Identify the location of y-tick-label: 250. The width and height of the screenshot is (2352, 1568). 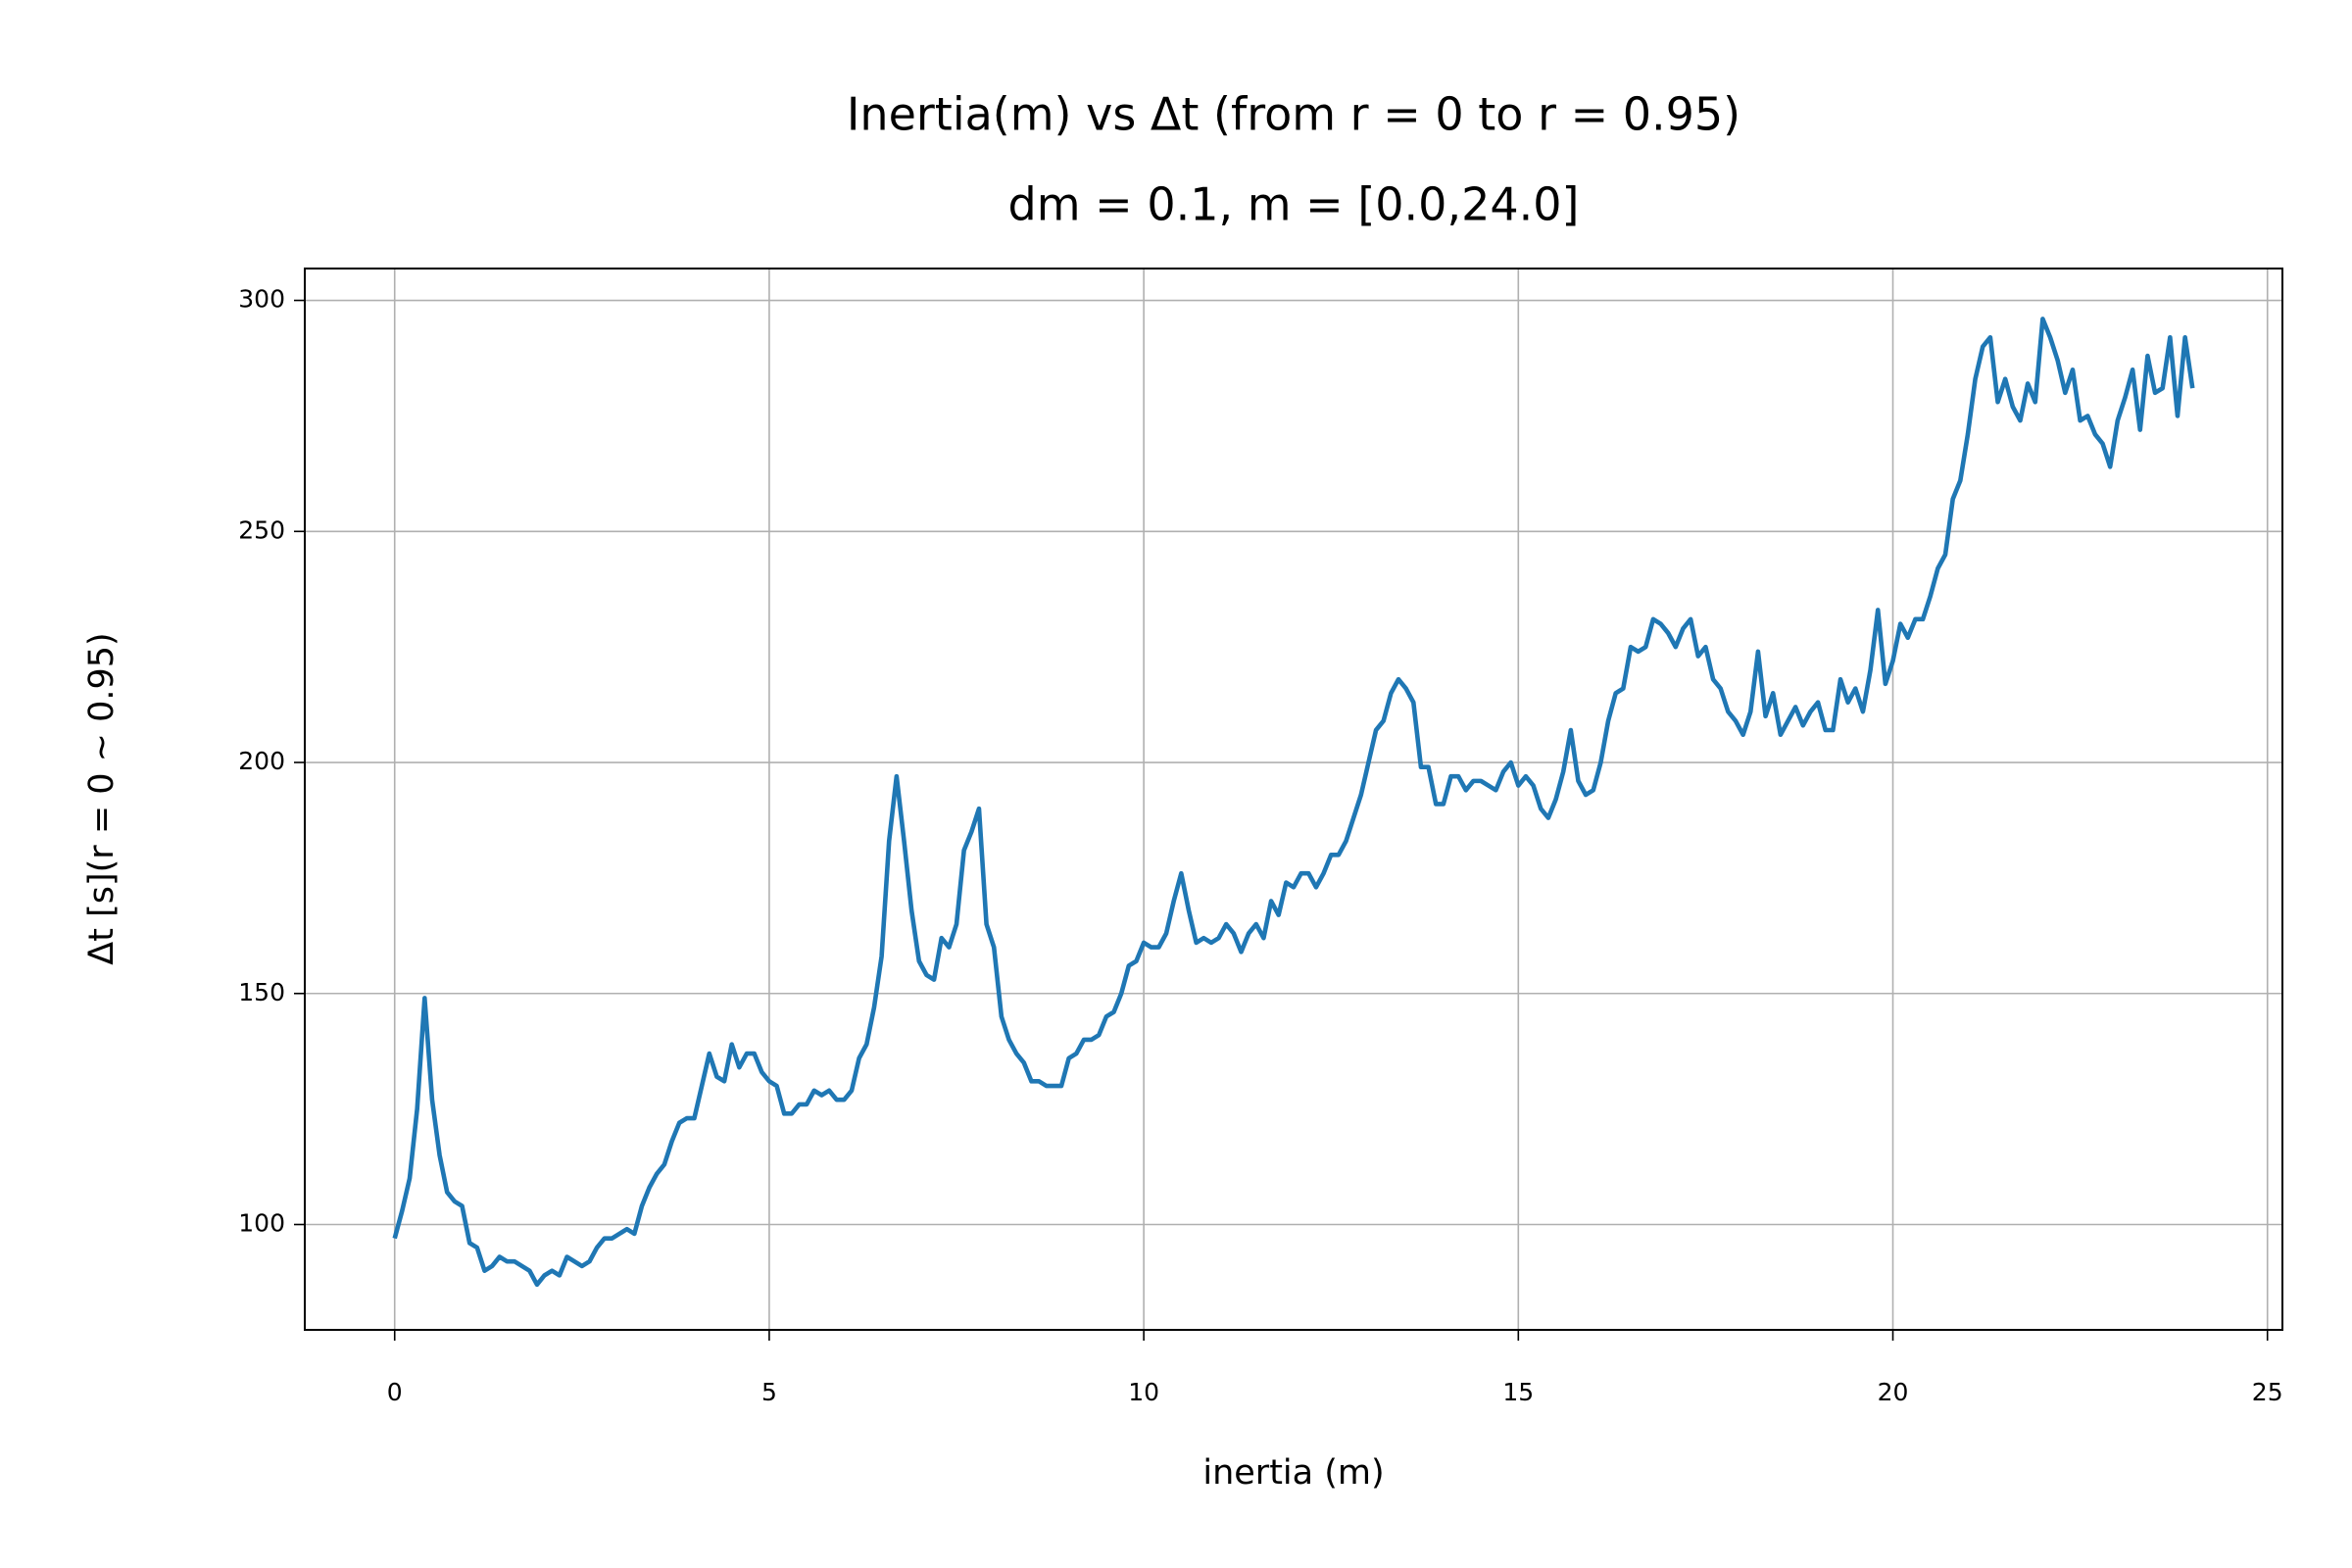
(261, 529).